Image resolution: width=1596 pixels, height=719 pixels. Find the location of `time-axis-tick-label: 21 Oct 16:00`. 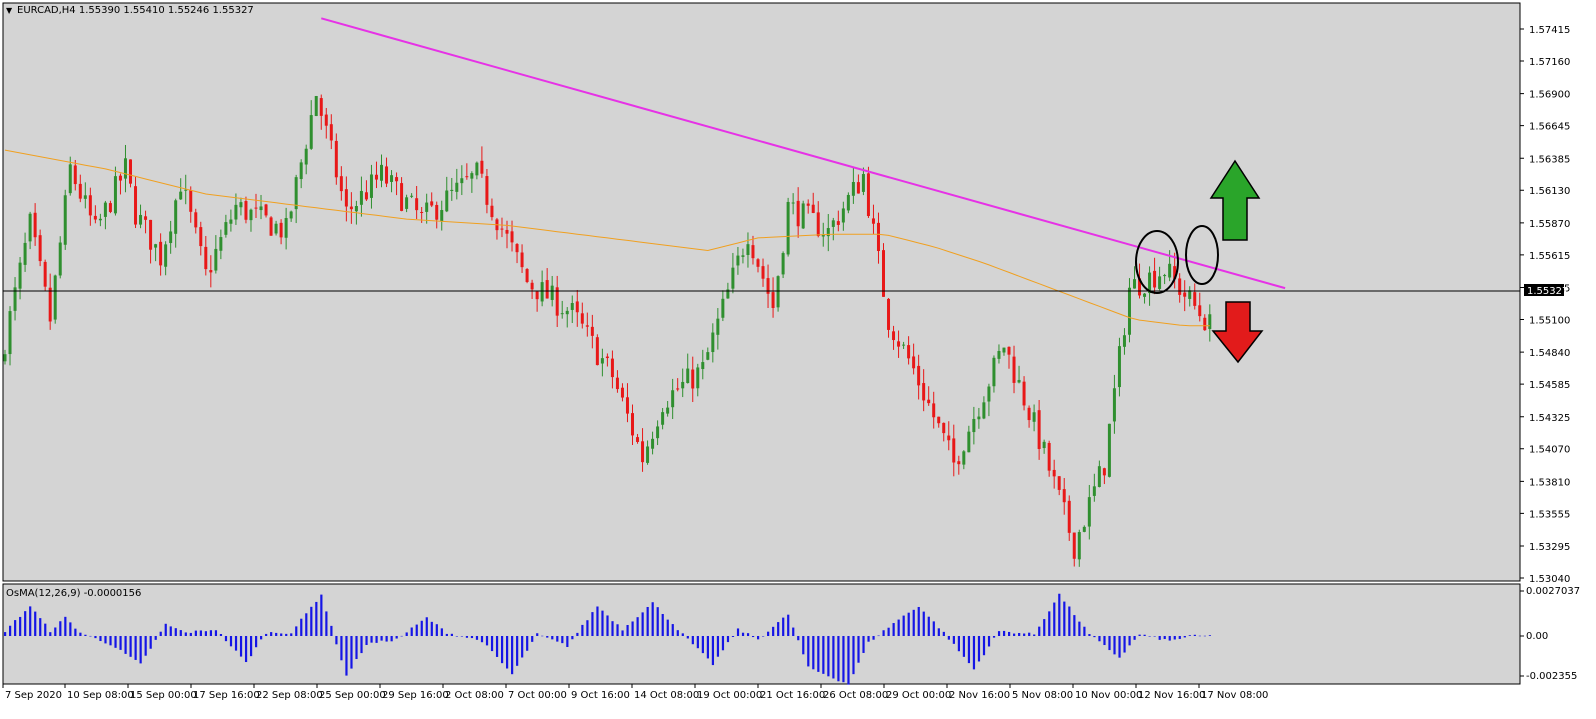

time-axis-tick-label: 21 Oct 16:00 is located at coordinates (792, 695).